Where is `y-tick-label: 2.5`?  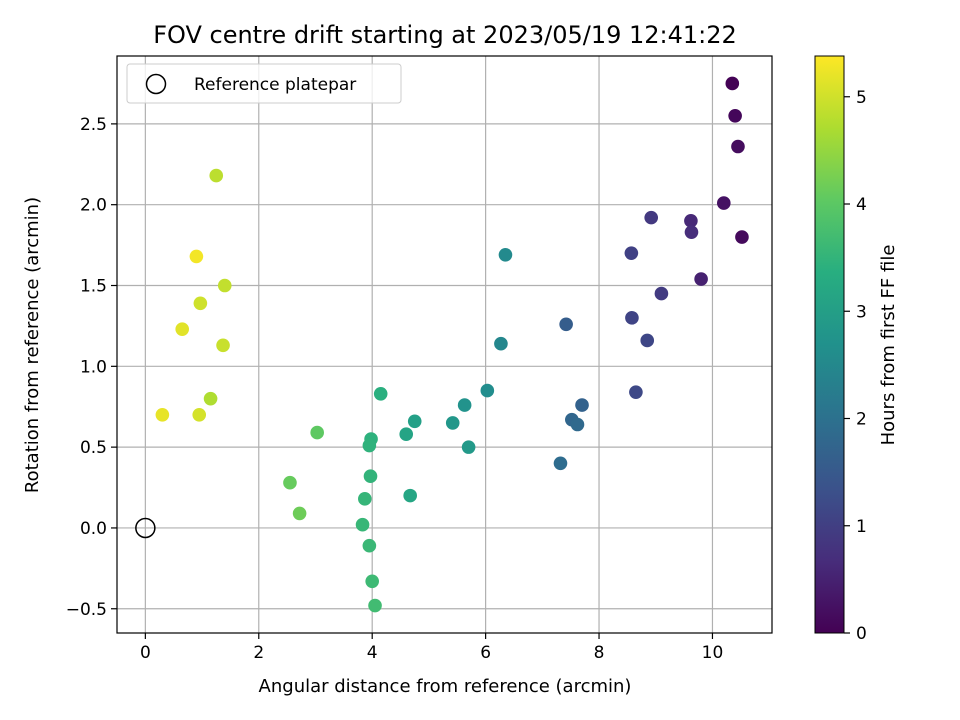
y-tick-label: 2.5 is located at coordinates (93, 125).